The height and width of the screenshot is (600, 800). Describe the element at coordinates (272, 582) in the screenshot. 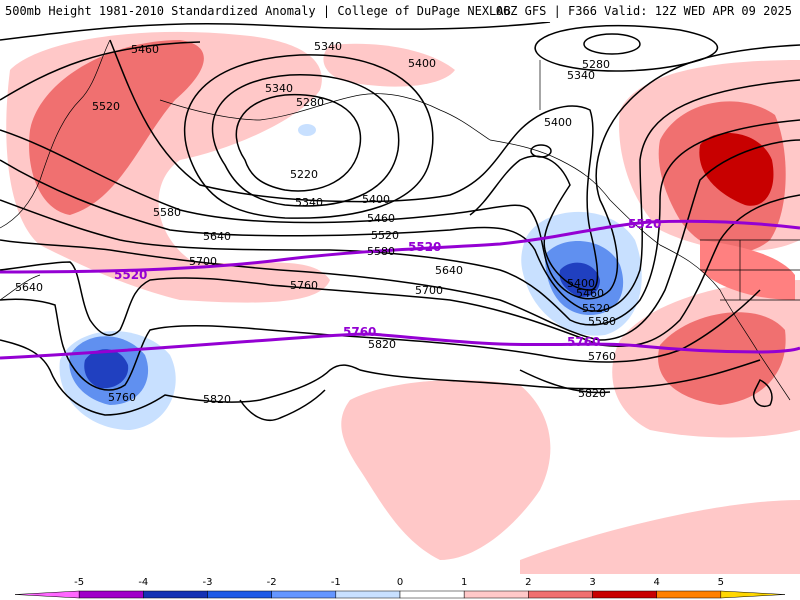

I see `colorbar-tick-label: -2` at that location.